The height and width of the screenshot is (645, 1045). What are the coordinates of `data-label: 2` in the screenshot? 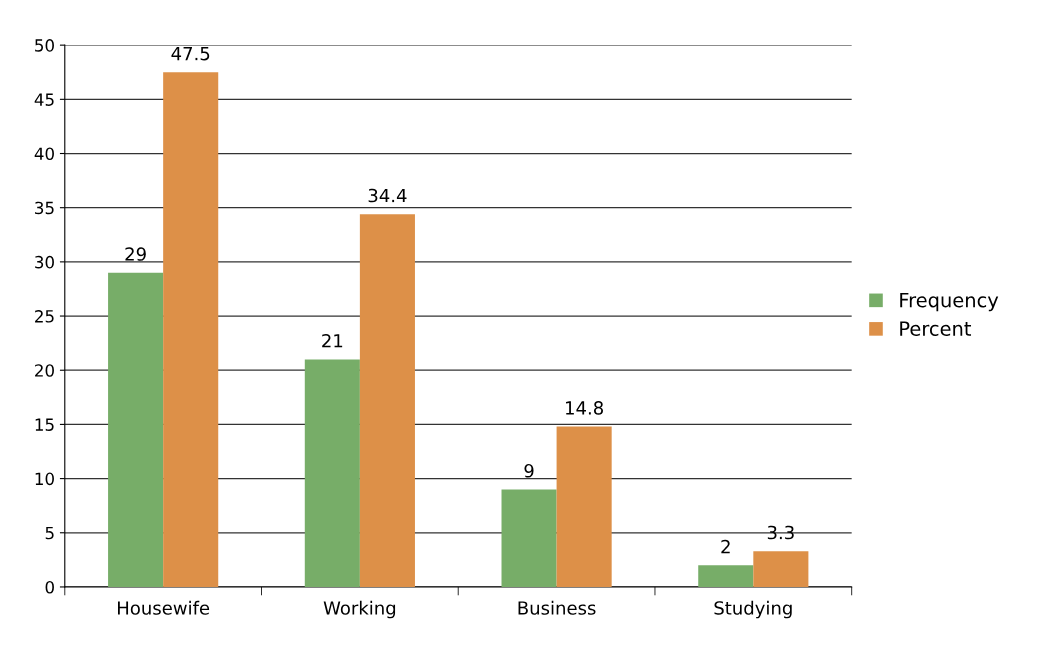 It's located at (725, 546).